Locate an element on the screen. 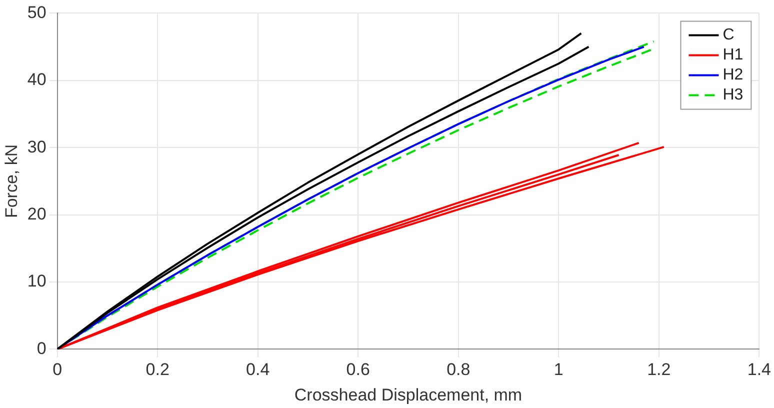 The image size is (774, 408). x-tick-label: 0 is located at coordinates (57, 370).